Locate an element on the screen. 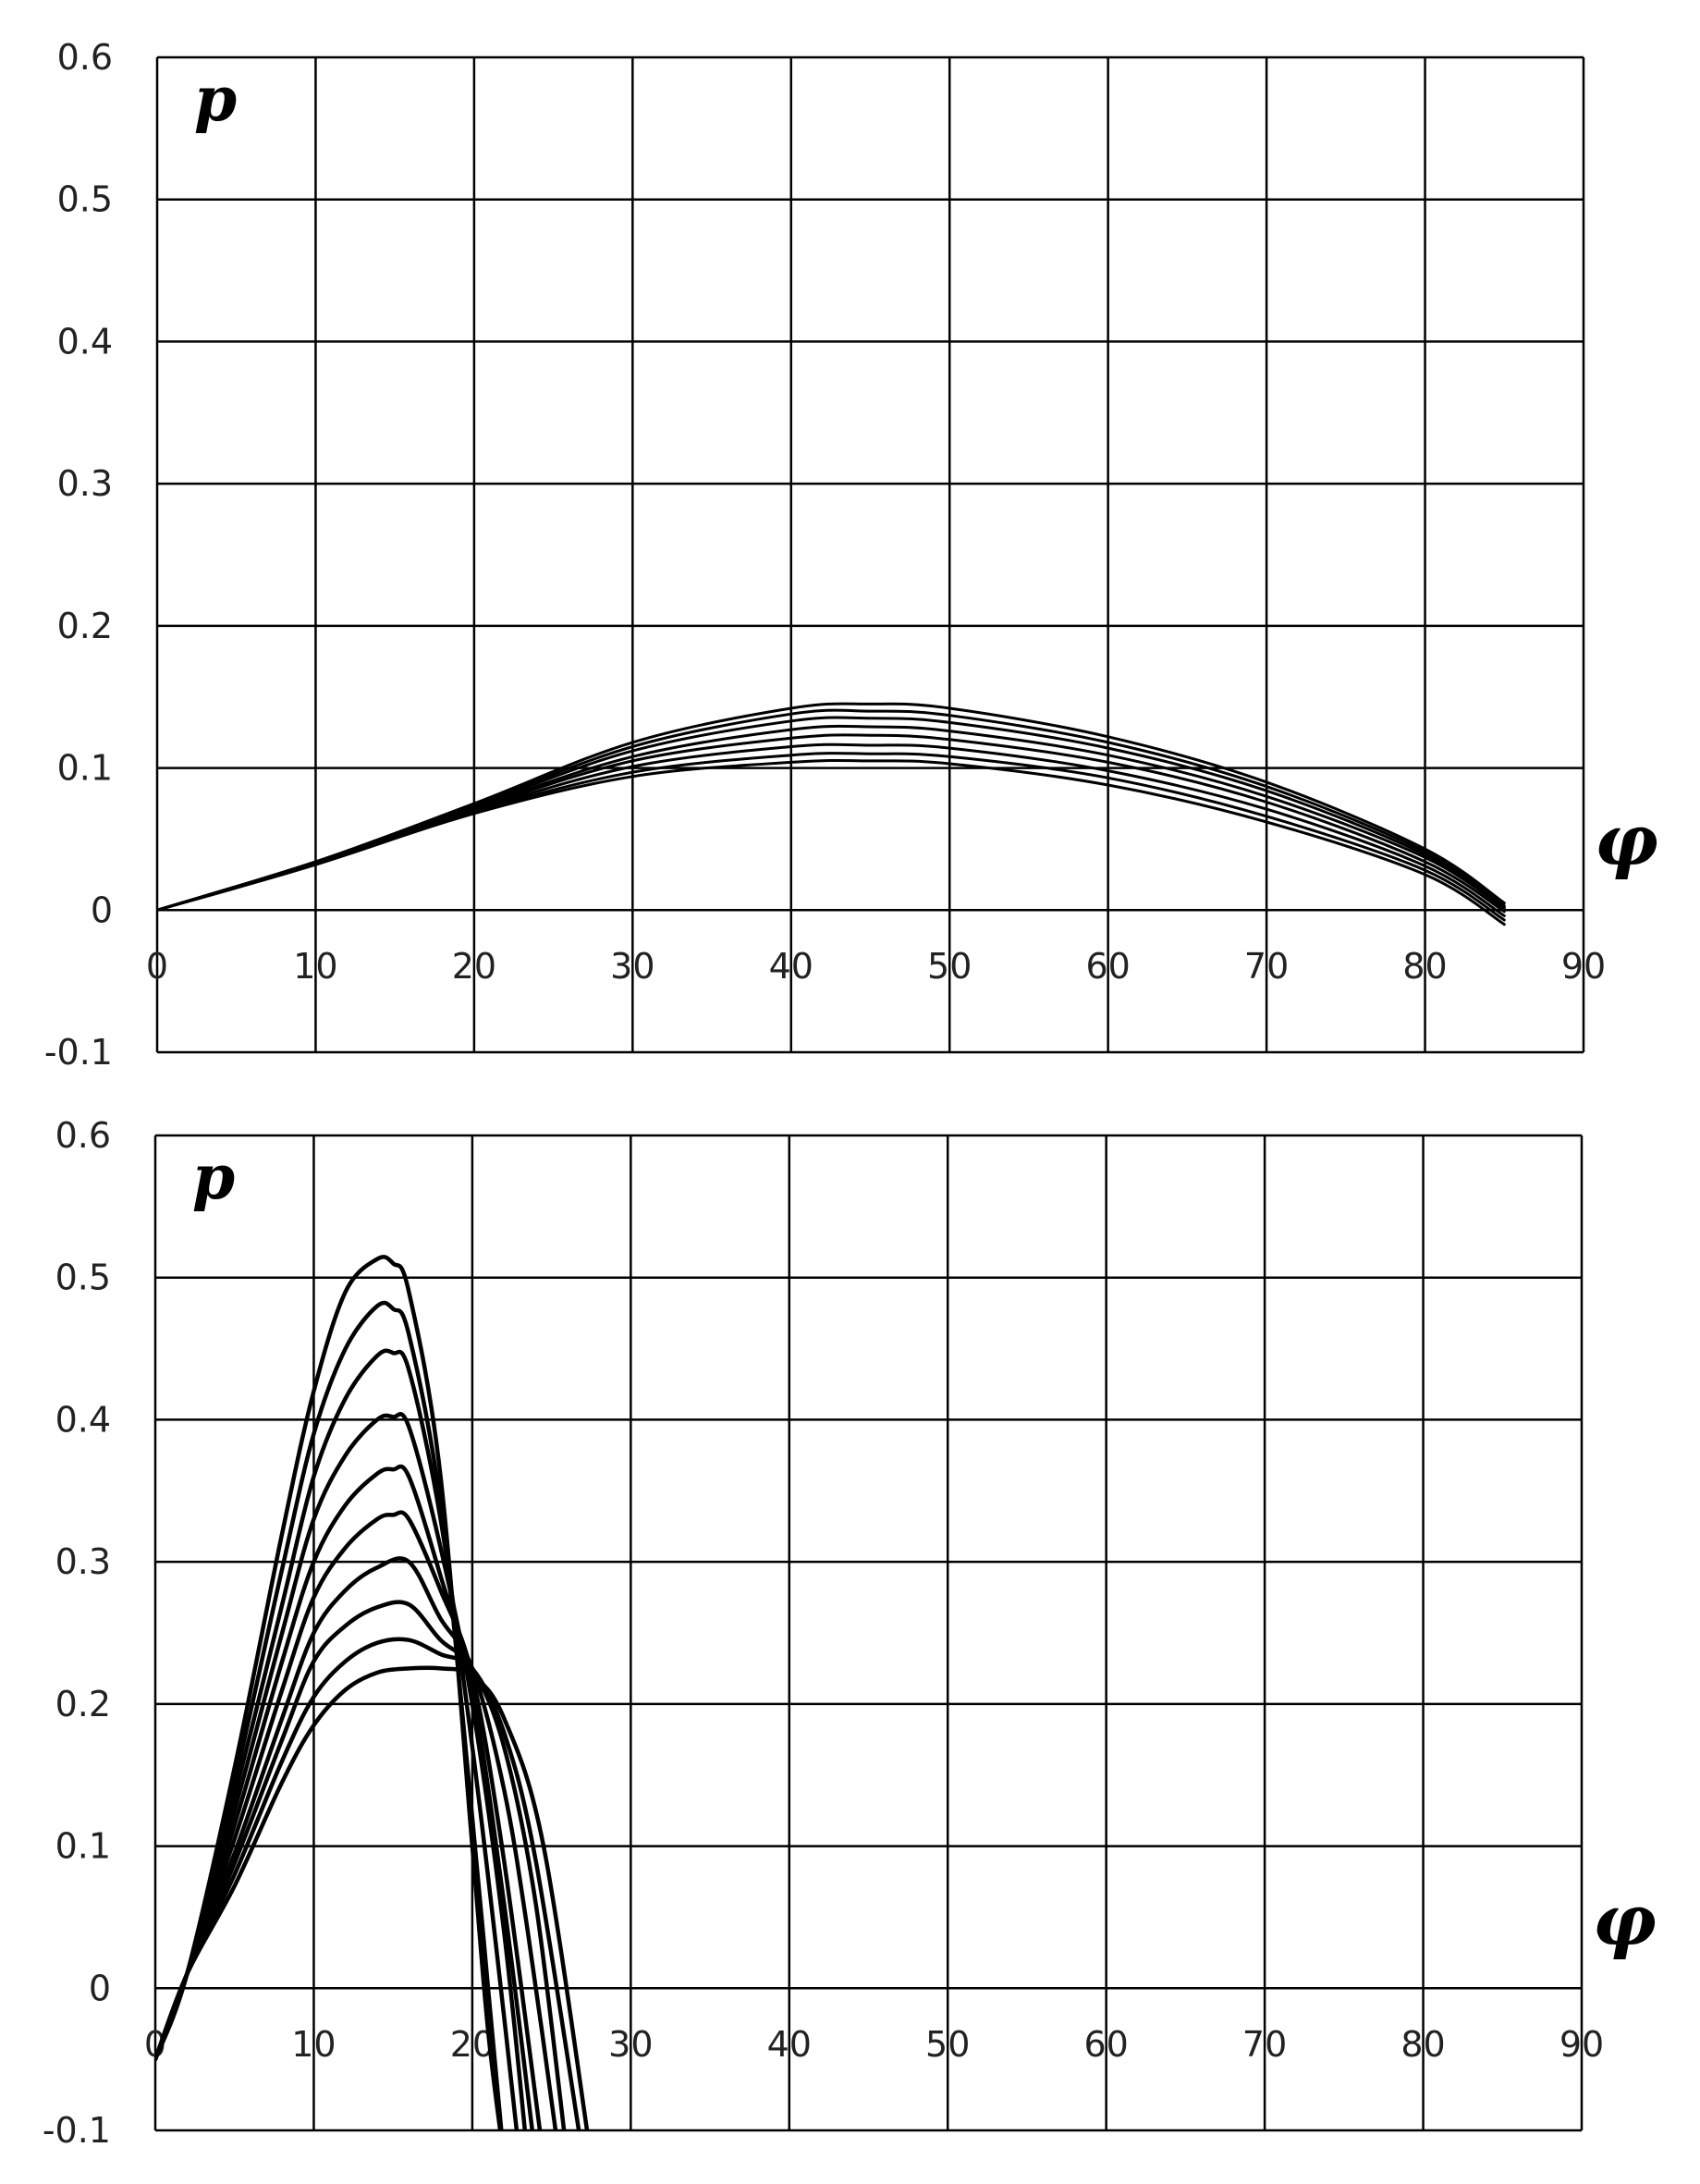 The height and width of the screenshot is (2184, 1700). panel-1-x-tick-label: 70 is located at coordinates (1266, 966).